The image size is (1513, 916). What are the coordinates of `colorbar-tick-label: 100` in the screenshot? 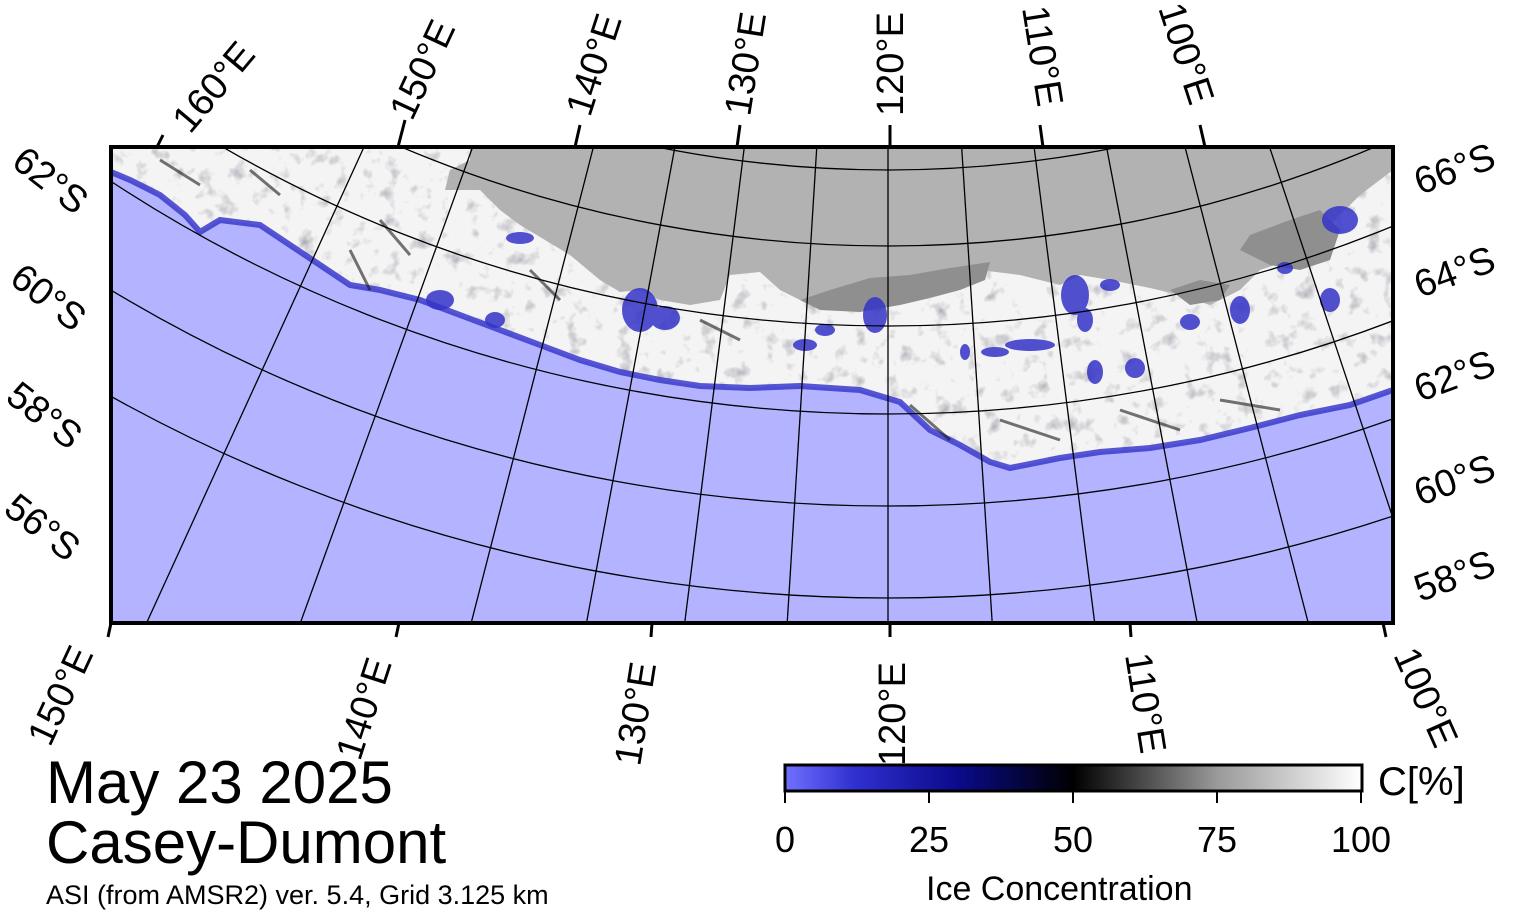 It's located at (1361, 839).